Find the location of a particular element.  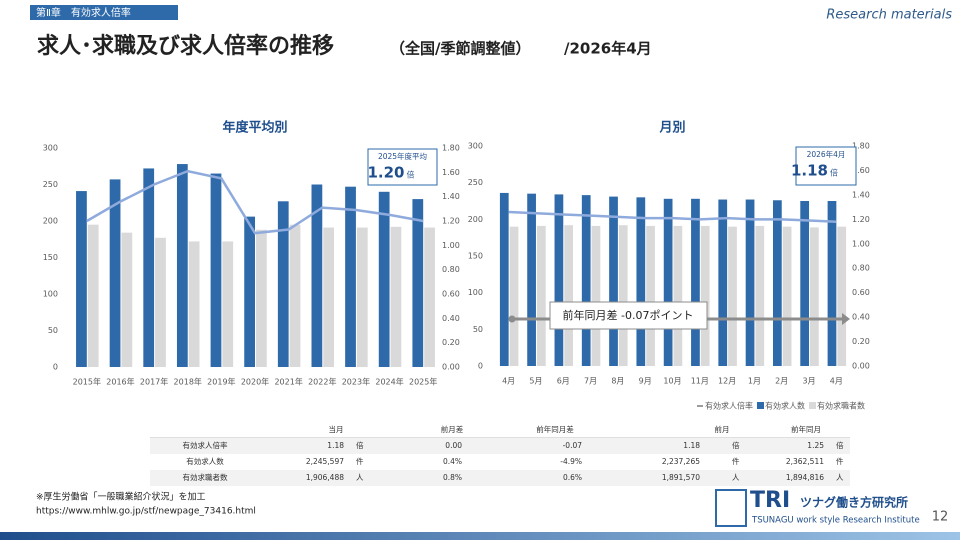

chapter: 第Ⅱ章 有効求人倍率 is located at coordinates (83, 12).